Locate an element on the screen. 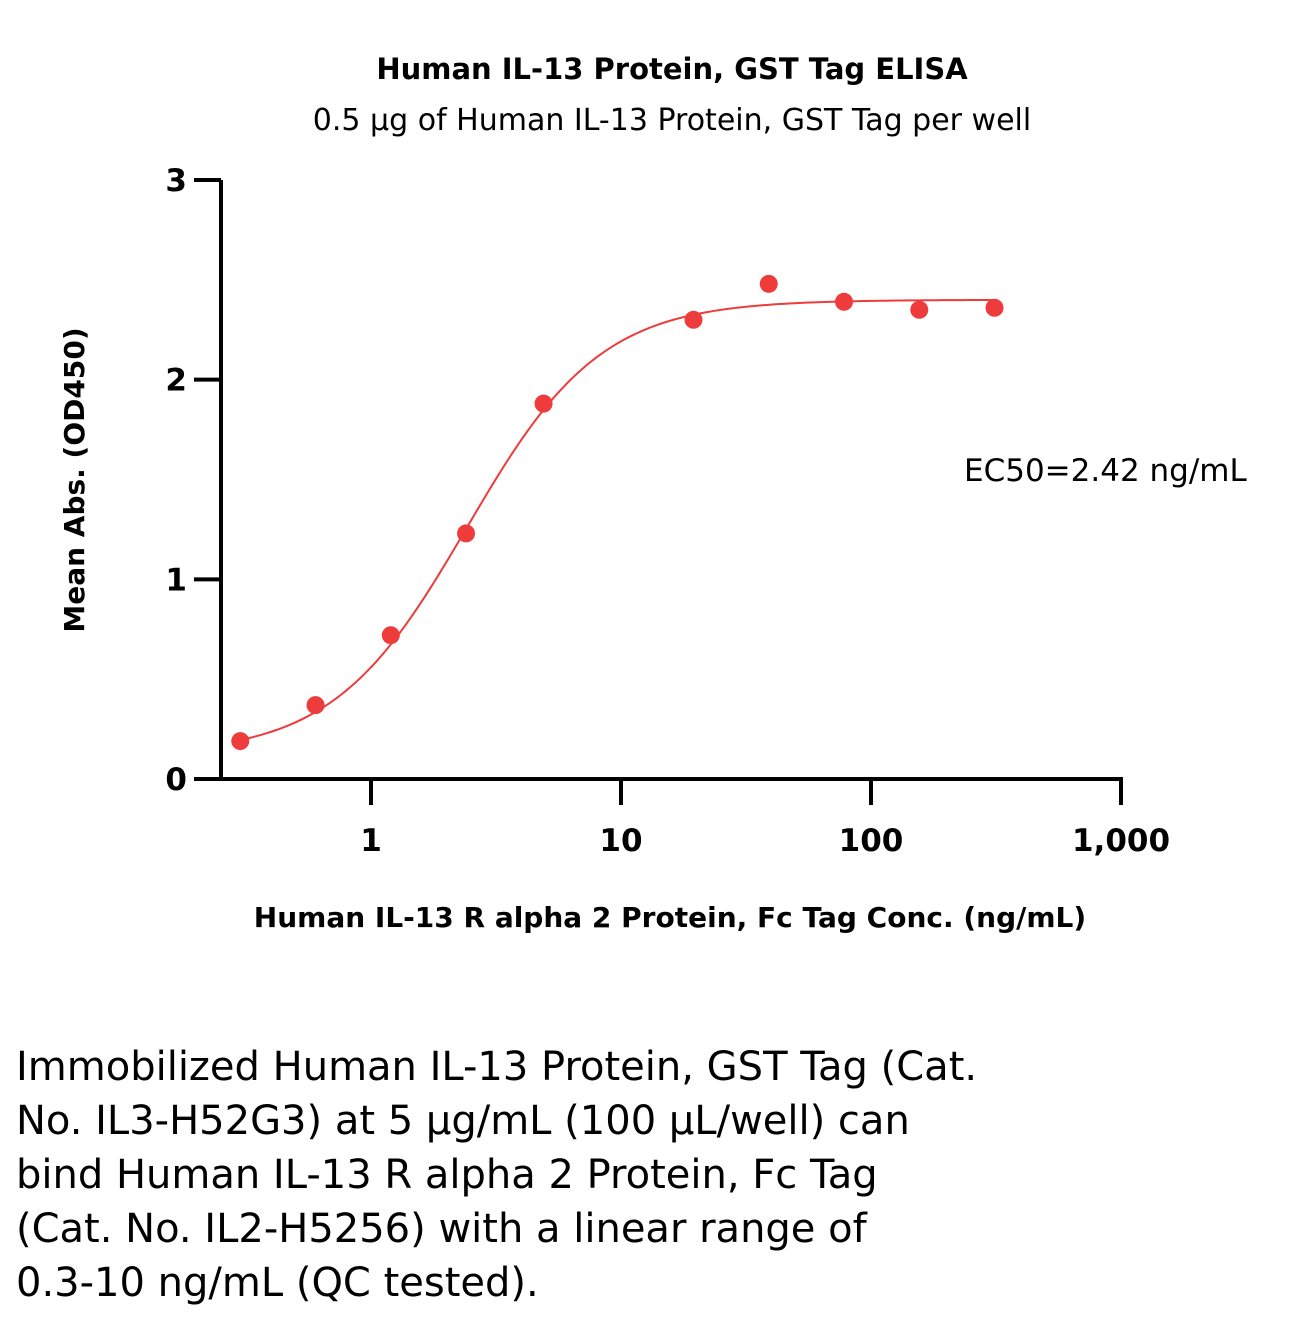 This screenshot has width=1304, height=1325. y-tick-label: 3 is located at coordinates (176, 181).